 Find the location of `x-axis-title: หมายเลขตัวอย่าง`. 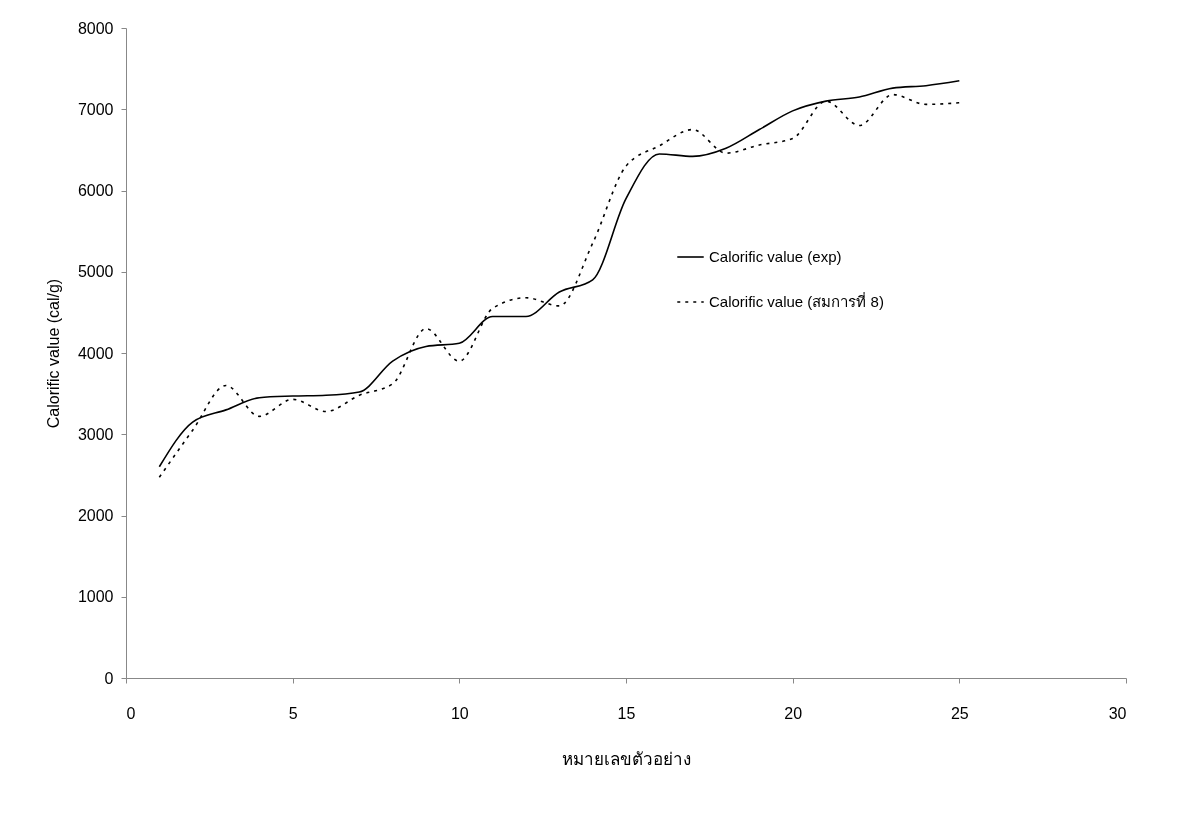

x-axis-title: หมายเลขตัวอย่าง is located at coordinates (626, 759).